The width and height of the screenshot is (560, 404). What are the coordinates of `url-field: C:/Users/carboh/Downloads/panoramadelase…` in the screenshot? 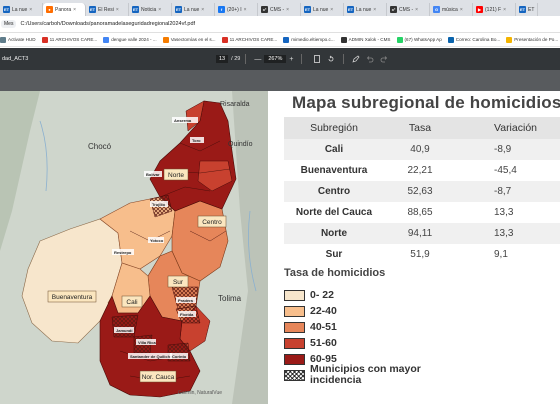 It's located at (108, 24).